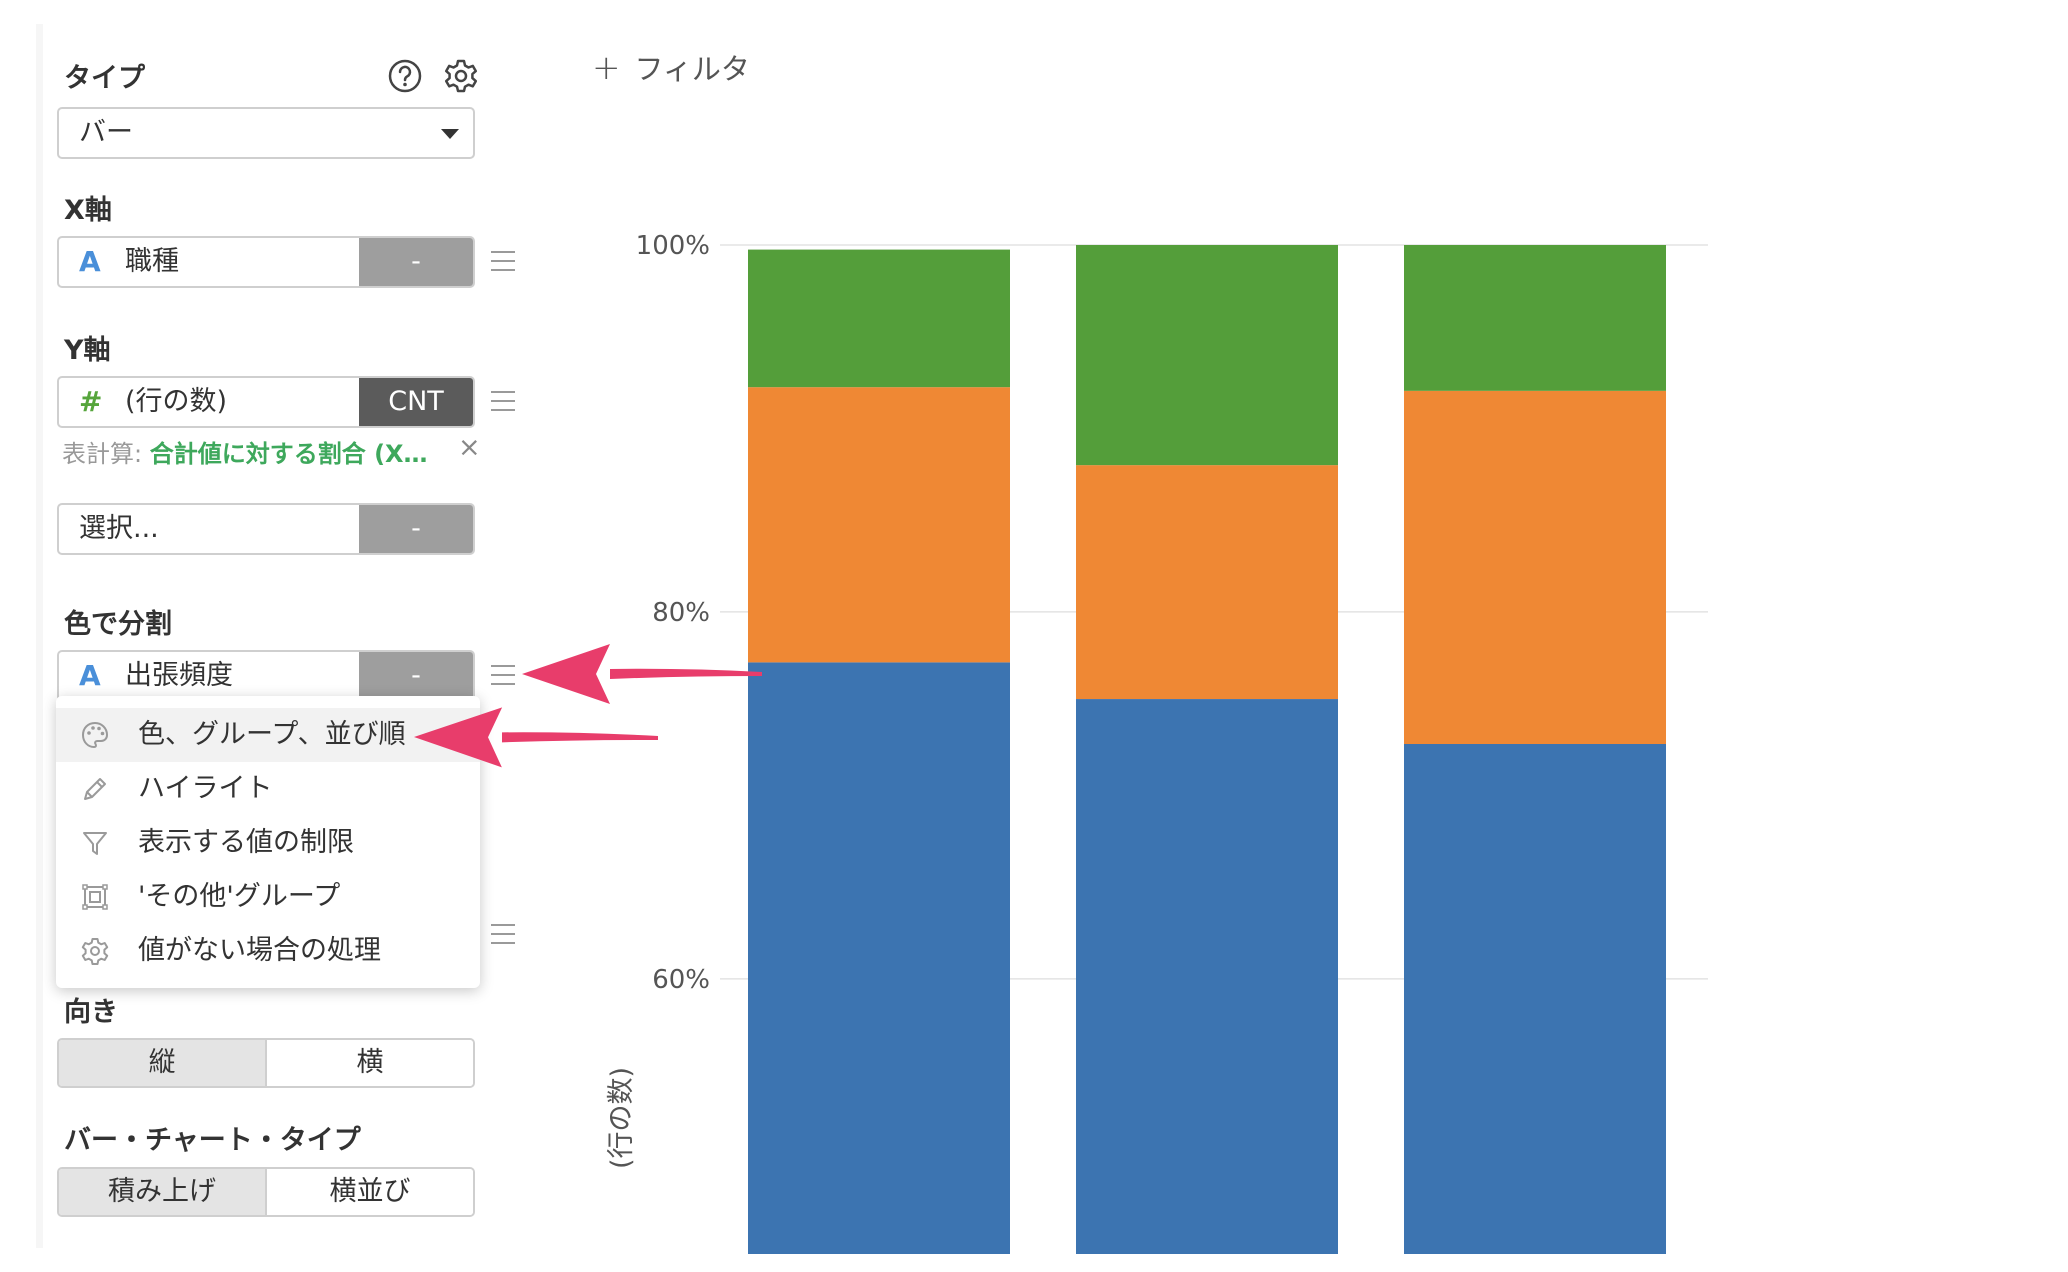 The width and height of the screenshot is (2068, 1272). Describe the element at coordinates (88, 210) in the screenshot. I see `x-axis-label: X軸` at that location.